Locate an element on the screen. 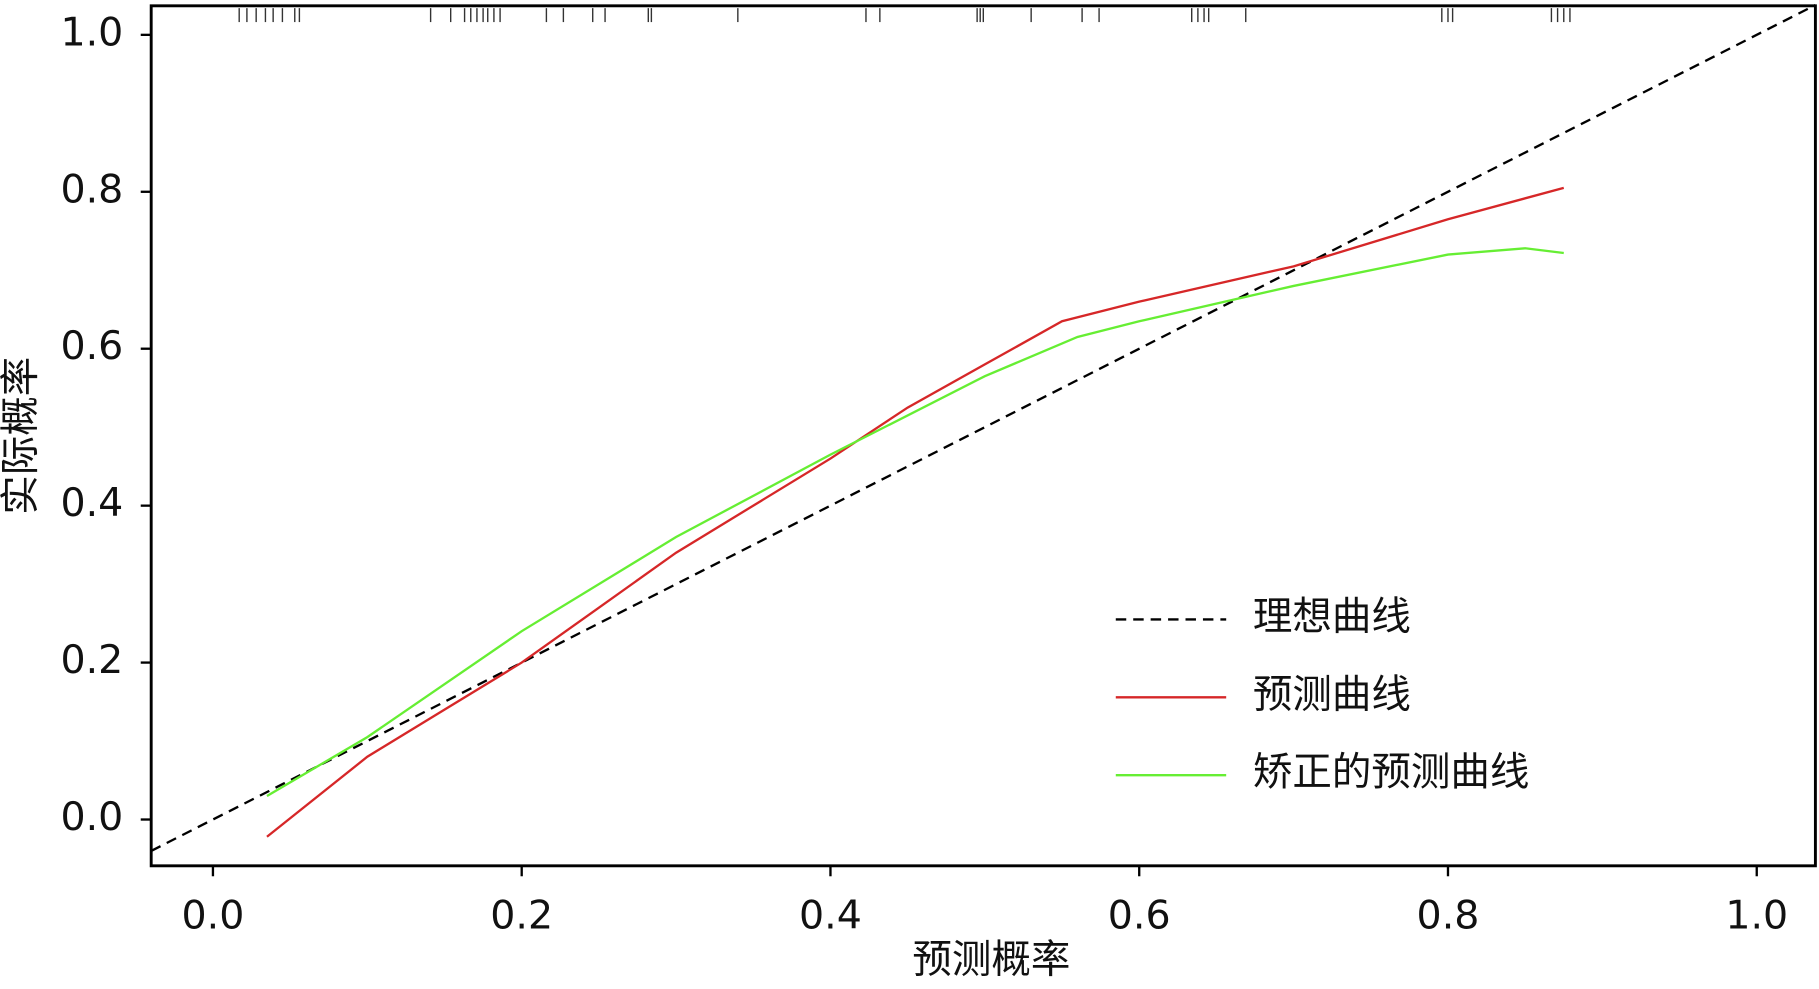  x-tick-label: 0.8 is located at coordinates (1448, 916).